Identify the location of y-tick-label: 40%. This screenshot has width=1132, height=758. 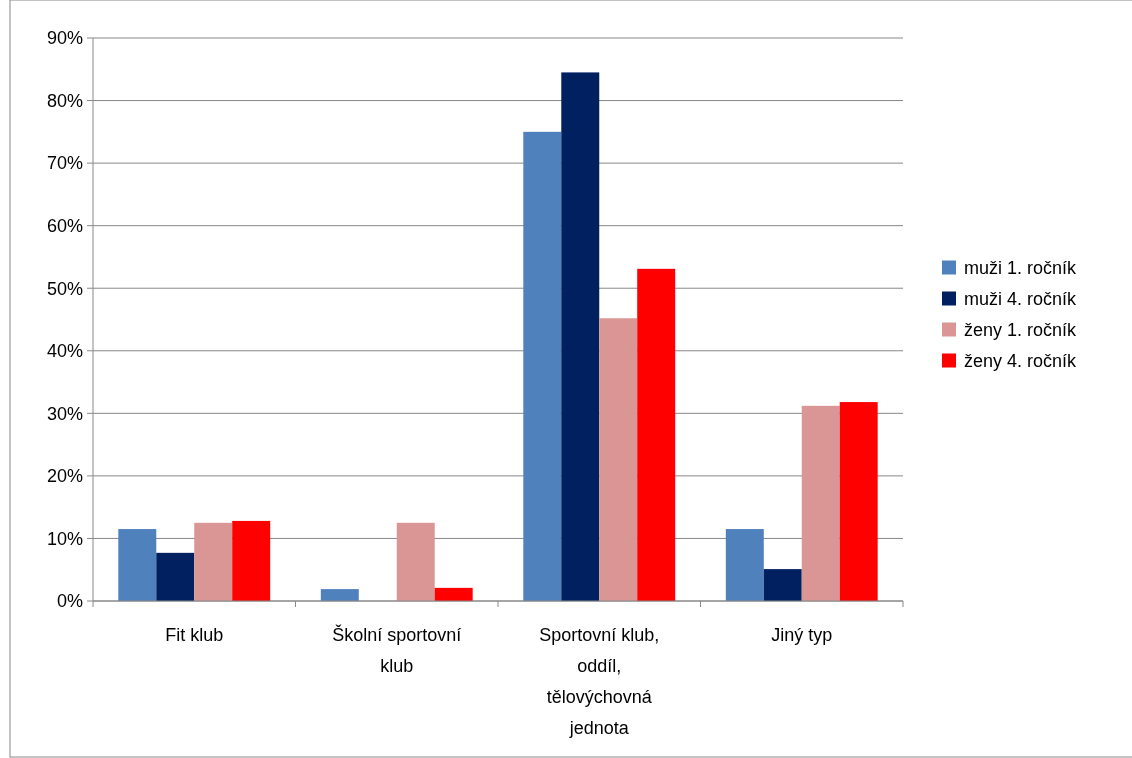
(64, 351).